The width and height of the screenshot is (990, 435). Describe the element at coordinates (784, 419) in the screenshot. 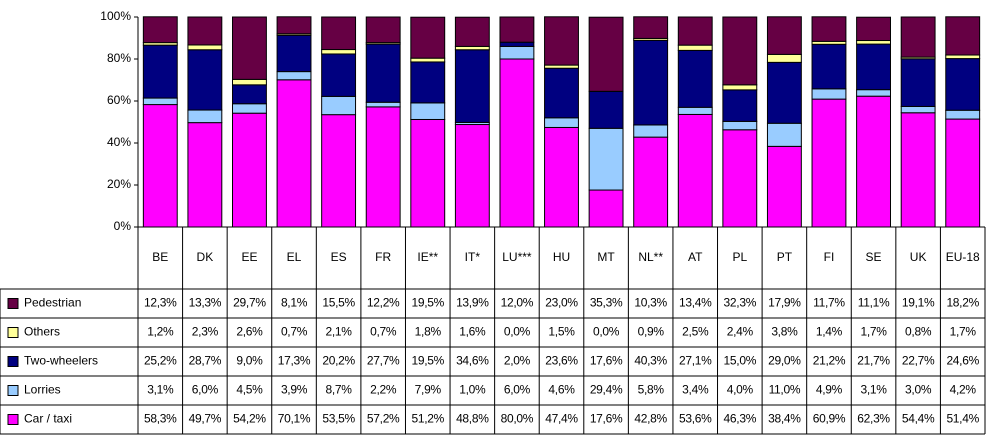

I see `table-value: 38,4%` at that location.